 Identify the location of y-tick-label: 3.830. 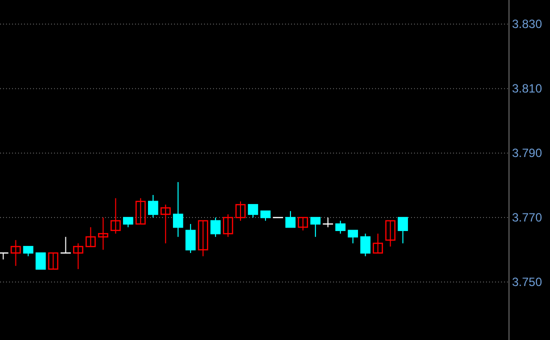
(527, 24).